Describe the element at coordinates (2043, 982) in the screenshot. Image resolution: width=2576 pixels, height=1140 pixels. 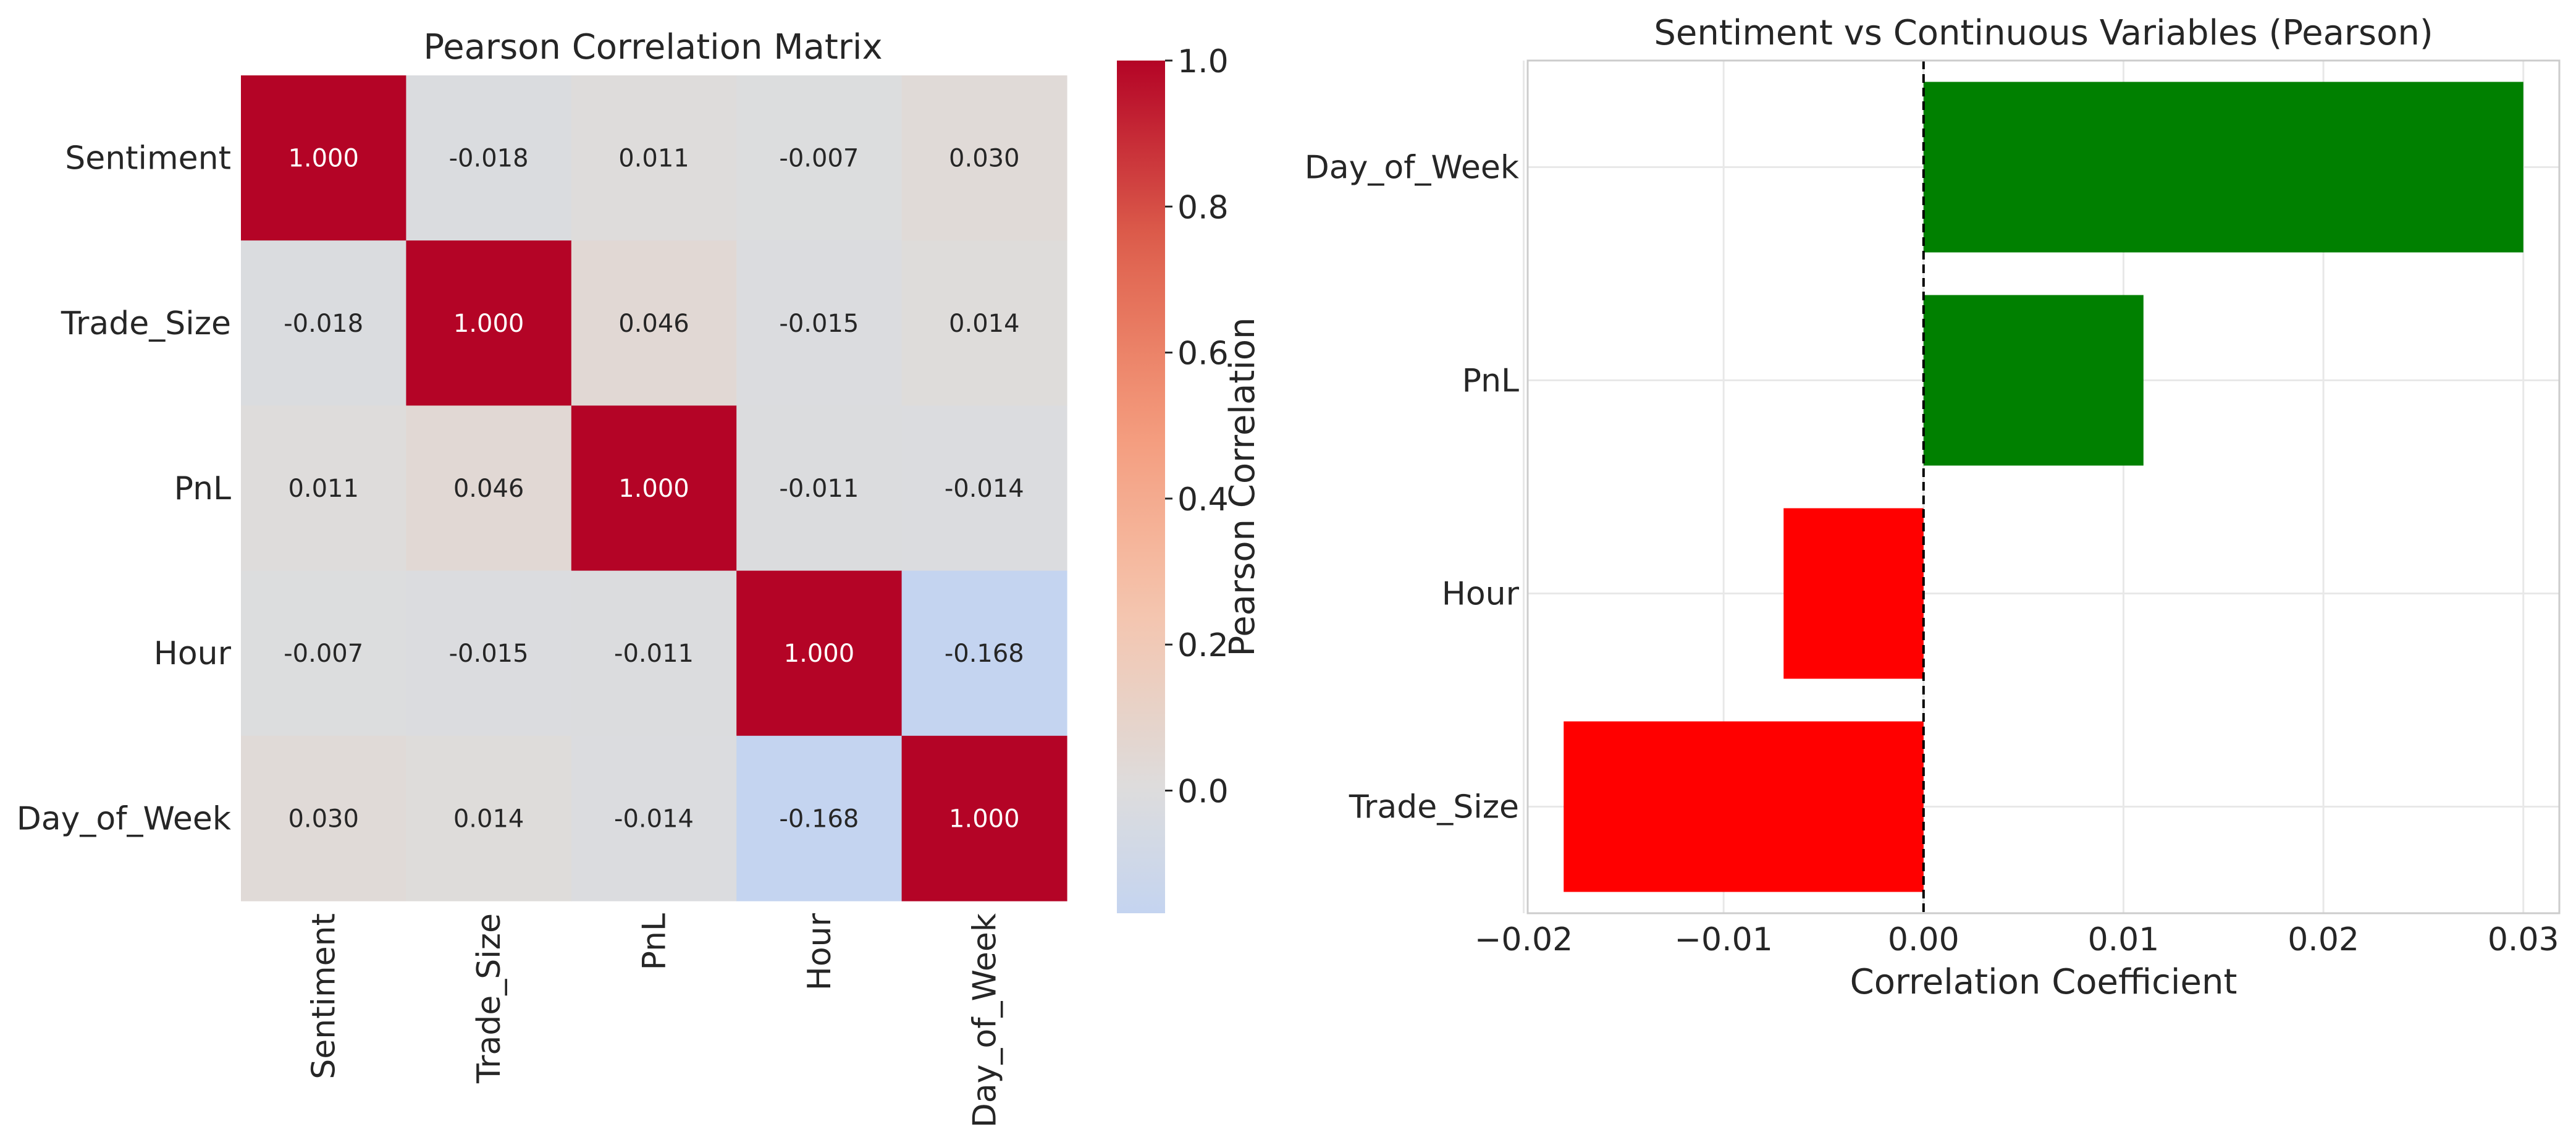
I see `bar-x-axis-label: Correlation Coefficient` at that location.